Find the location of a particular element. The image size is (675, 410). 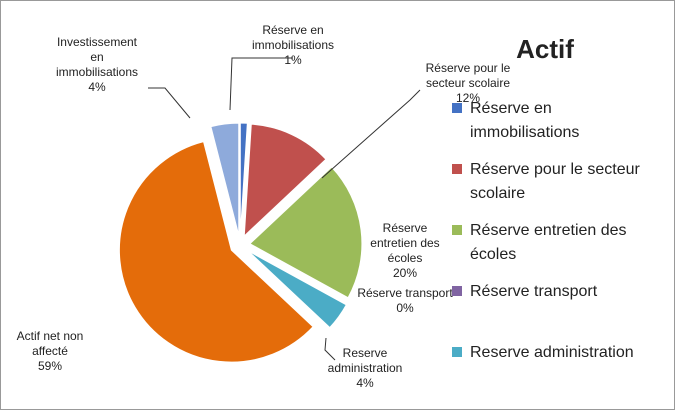

legend-label: Réserve pour le secteur scolaire is located at coordinates (555, 181).